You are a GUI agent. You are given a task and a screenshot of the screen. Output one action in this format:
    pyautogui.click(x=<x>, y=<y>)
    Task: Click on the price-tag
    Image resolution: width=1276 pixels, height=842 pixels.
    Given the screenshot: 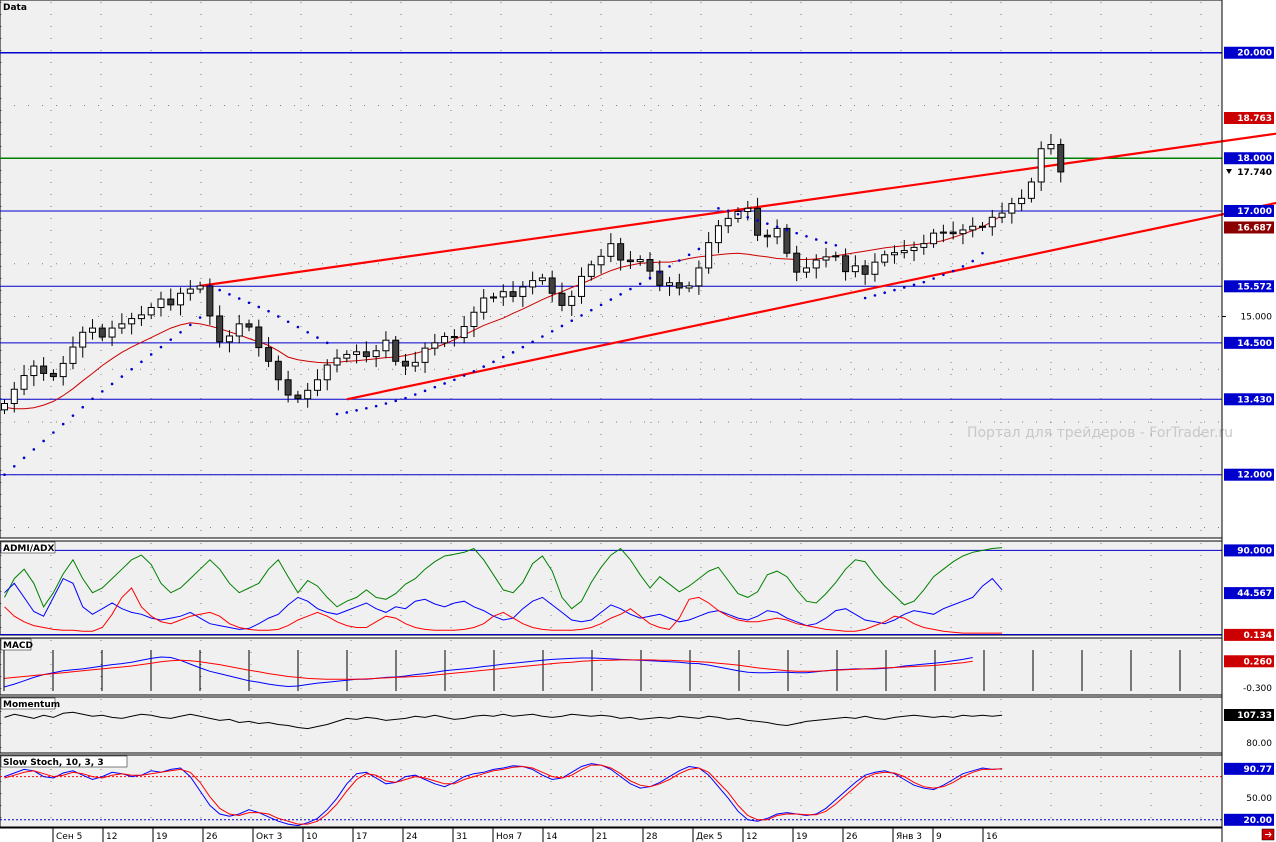 What is the action you would take?
    pyautogui.click(x=1249, y=227)
    